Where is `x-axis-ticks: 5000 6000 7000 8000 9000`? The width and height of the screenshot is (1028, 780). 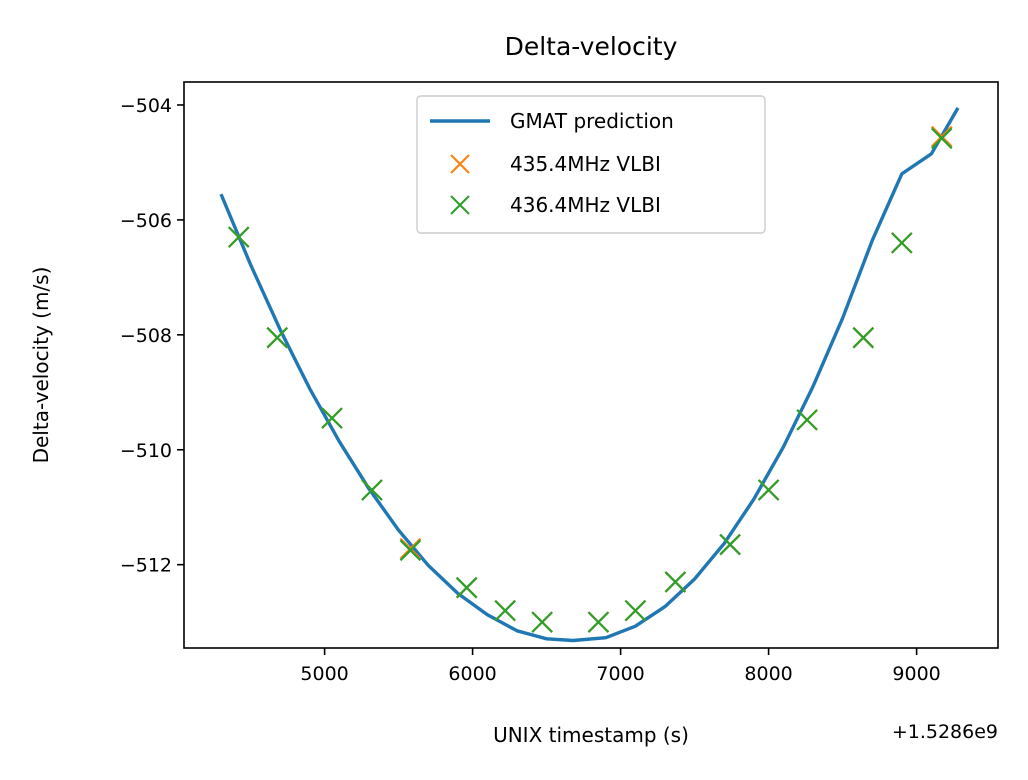
x-axis-ticks: 5000 6000 7000 8000 9000 is located at coordinates (620, 666).